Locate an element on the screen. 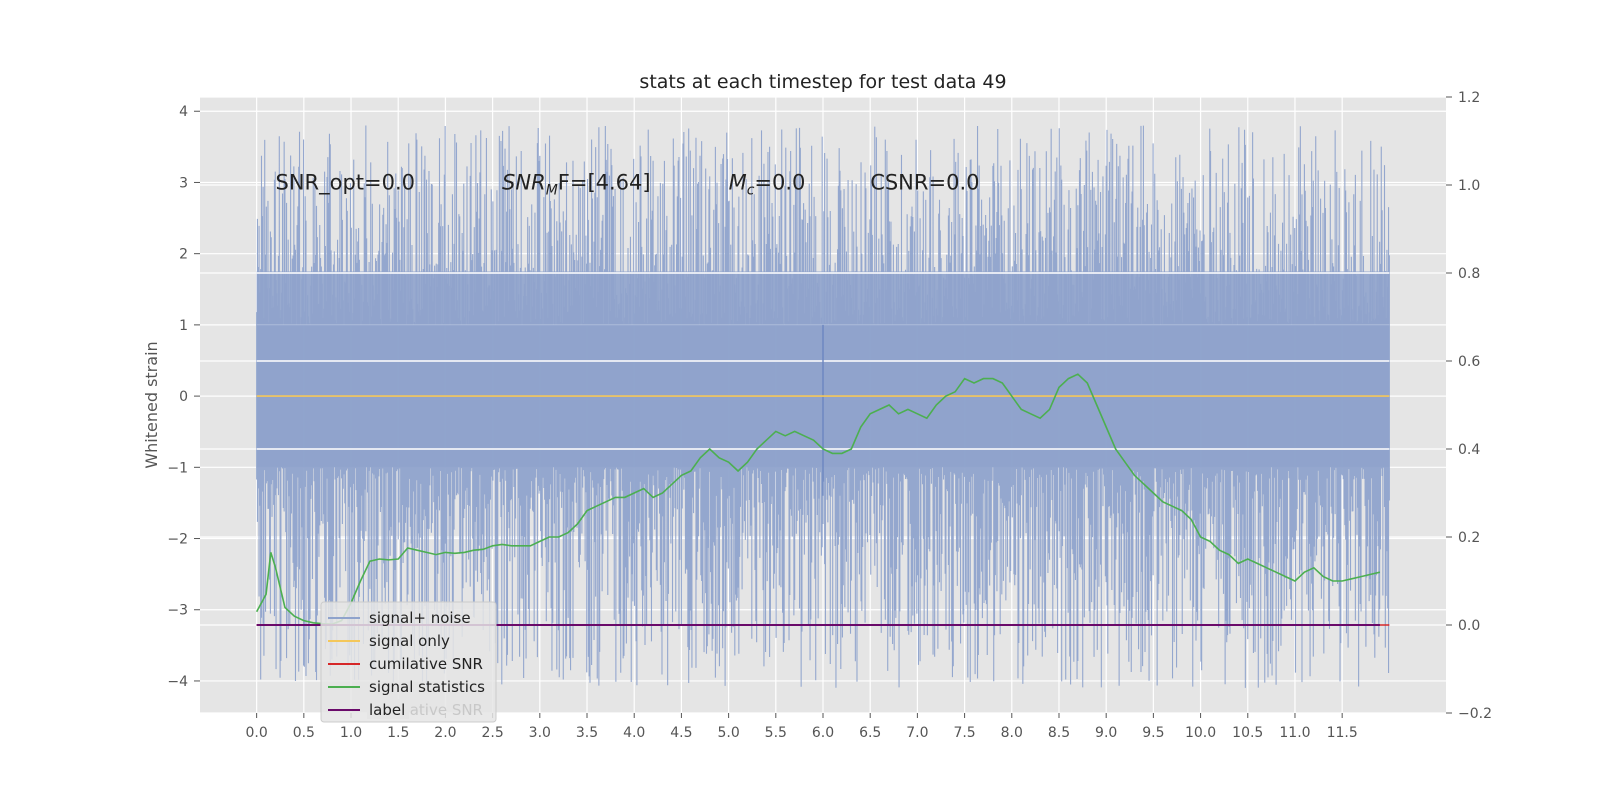 The width and height of the screenshot is (1600, 804). x-tick-label: 7.0 is located at coordinates (917, 733).